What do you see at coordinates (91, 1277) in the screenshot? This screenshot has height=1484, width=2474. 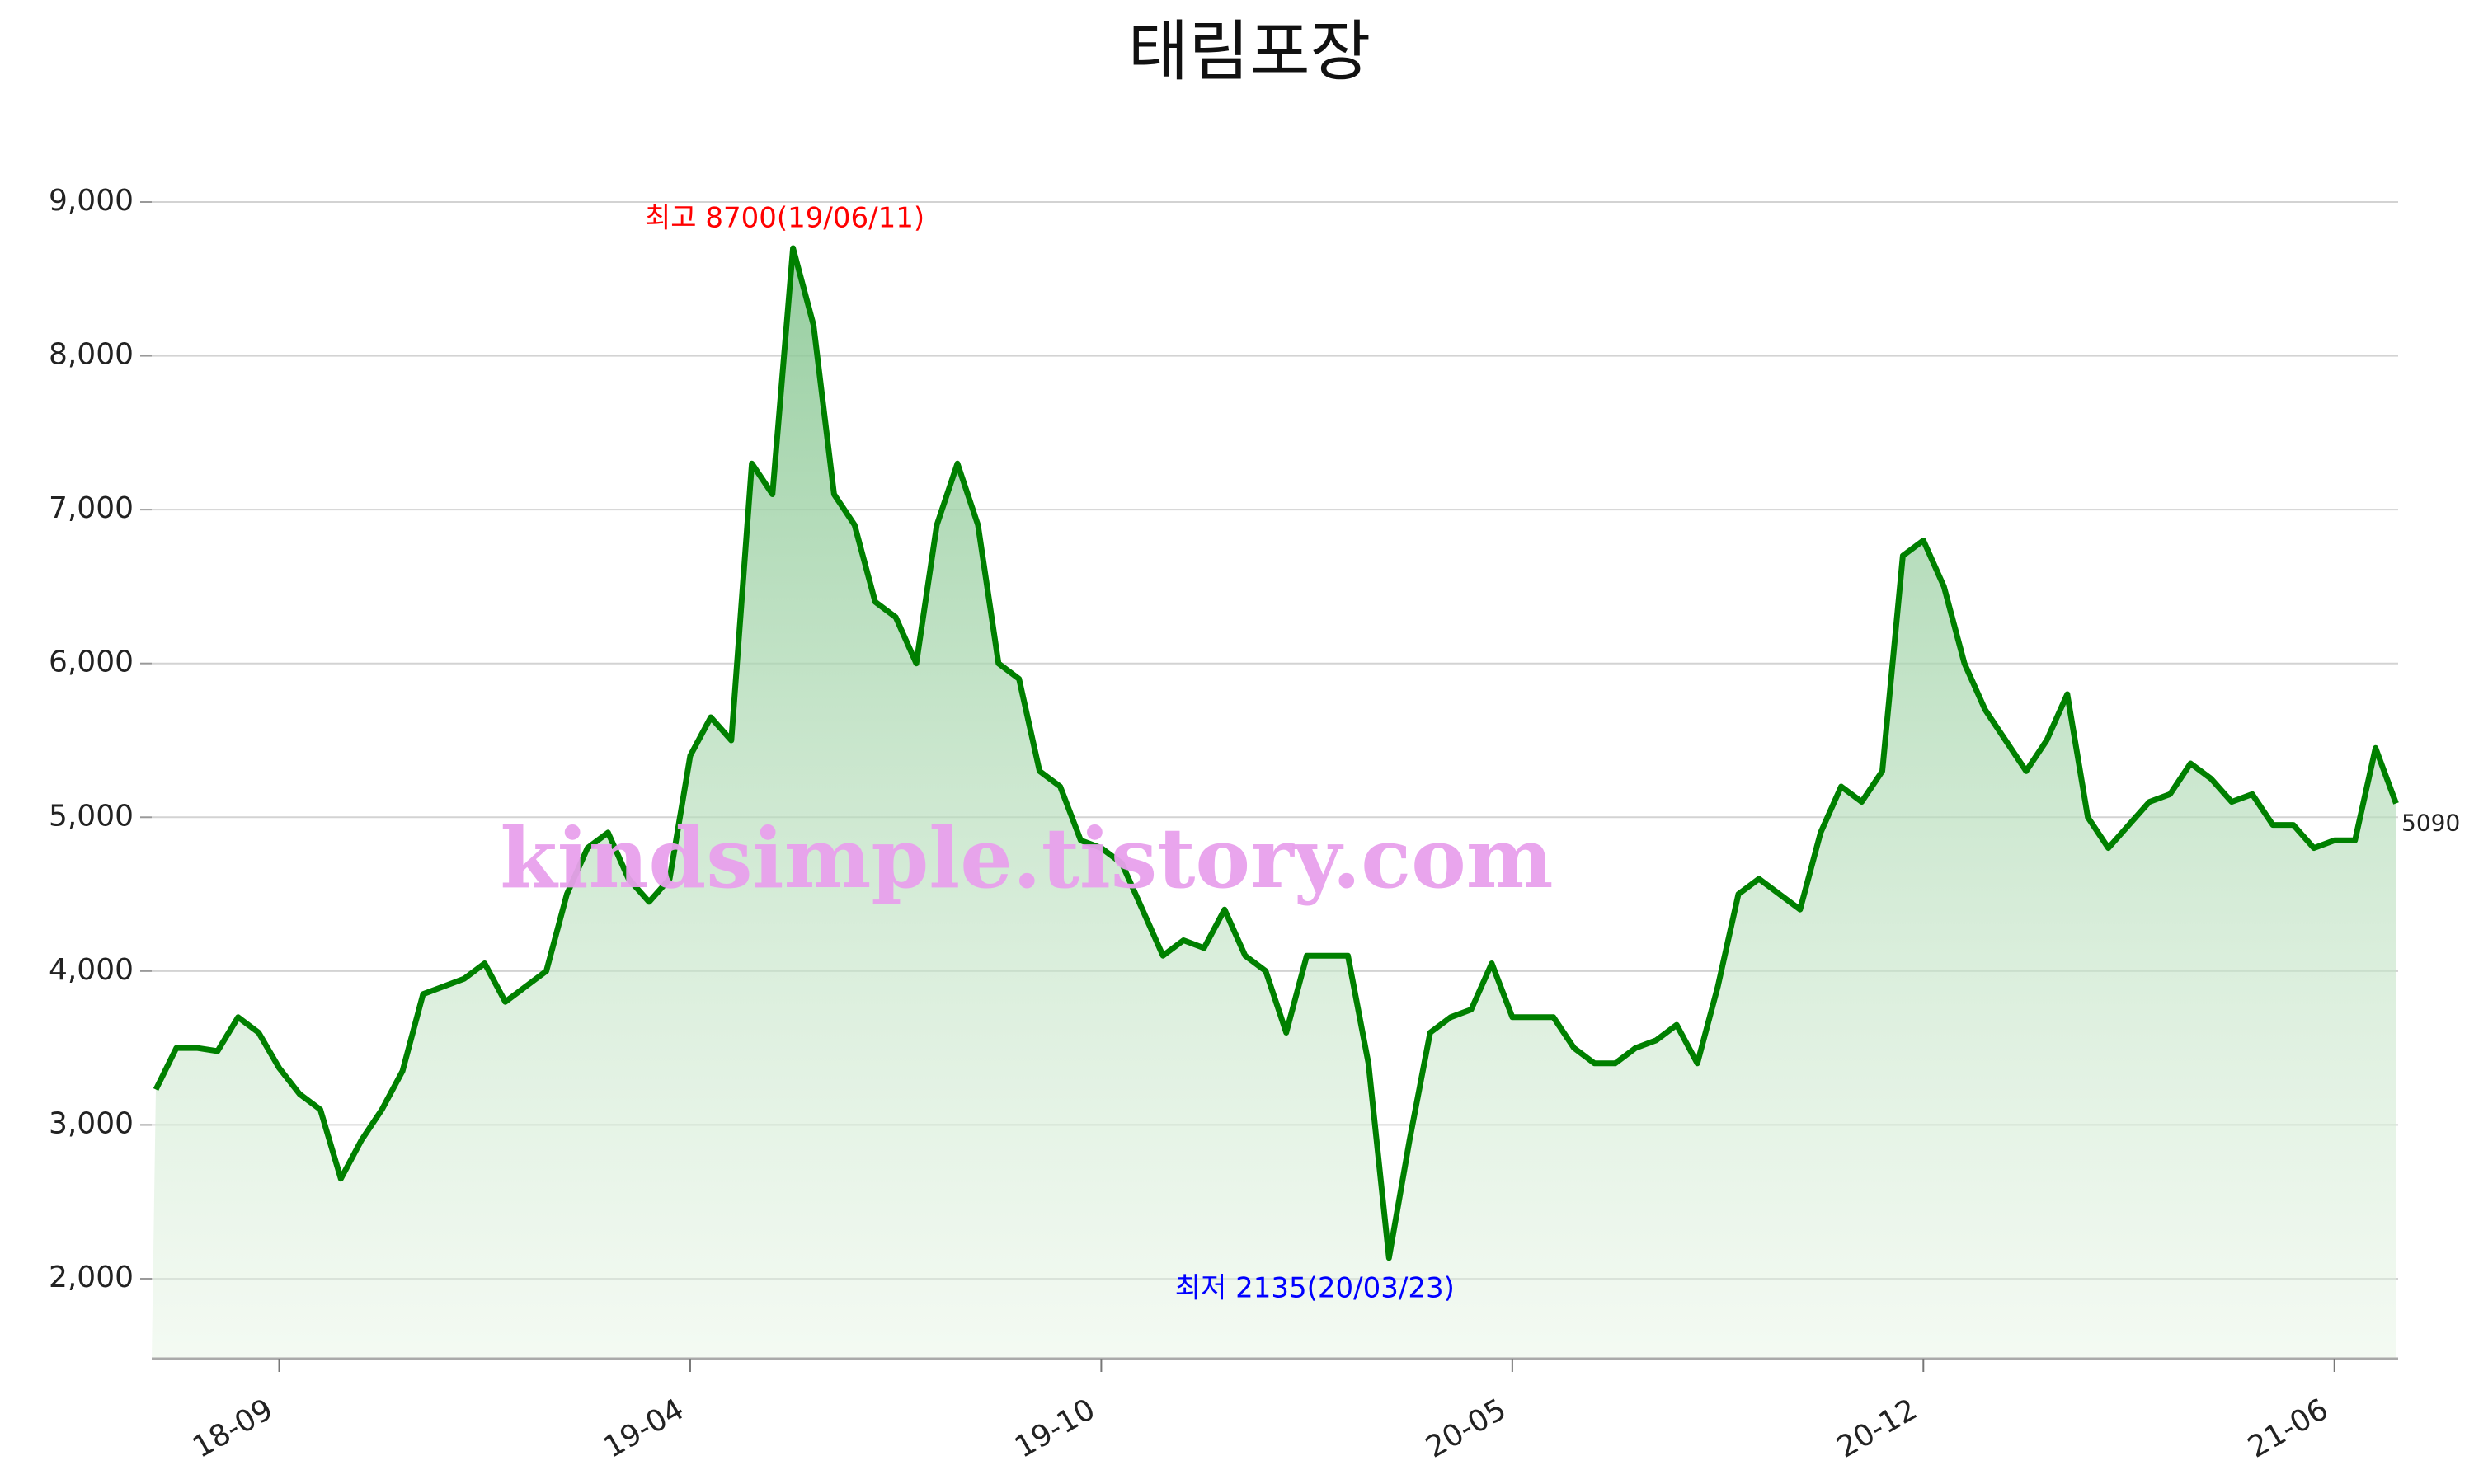 I see `y-tick-label: 2,000` at bounding box center [91, 1277].